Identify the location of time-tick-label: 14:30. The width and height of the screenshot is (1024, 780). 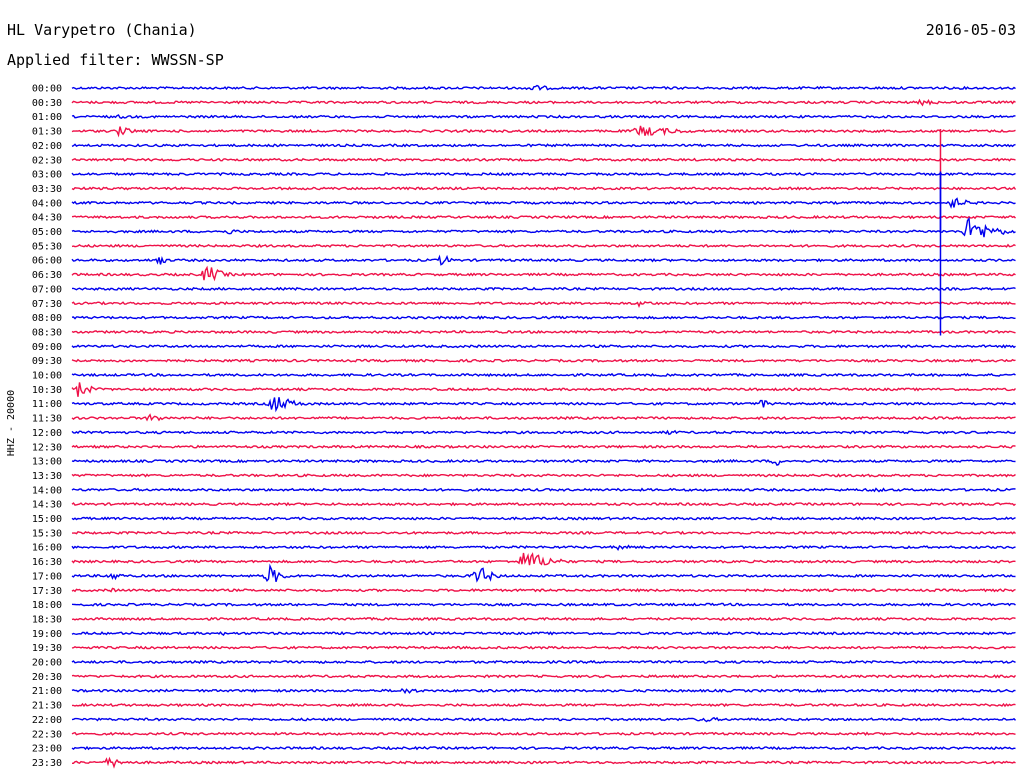
(47, 505).